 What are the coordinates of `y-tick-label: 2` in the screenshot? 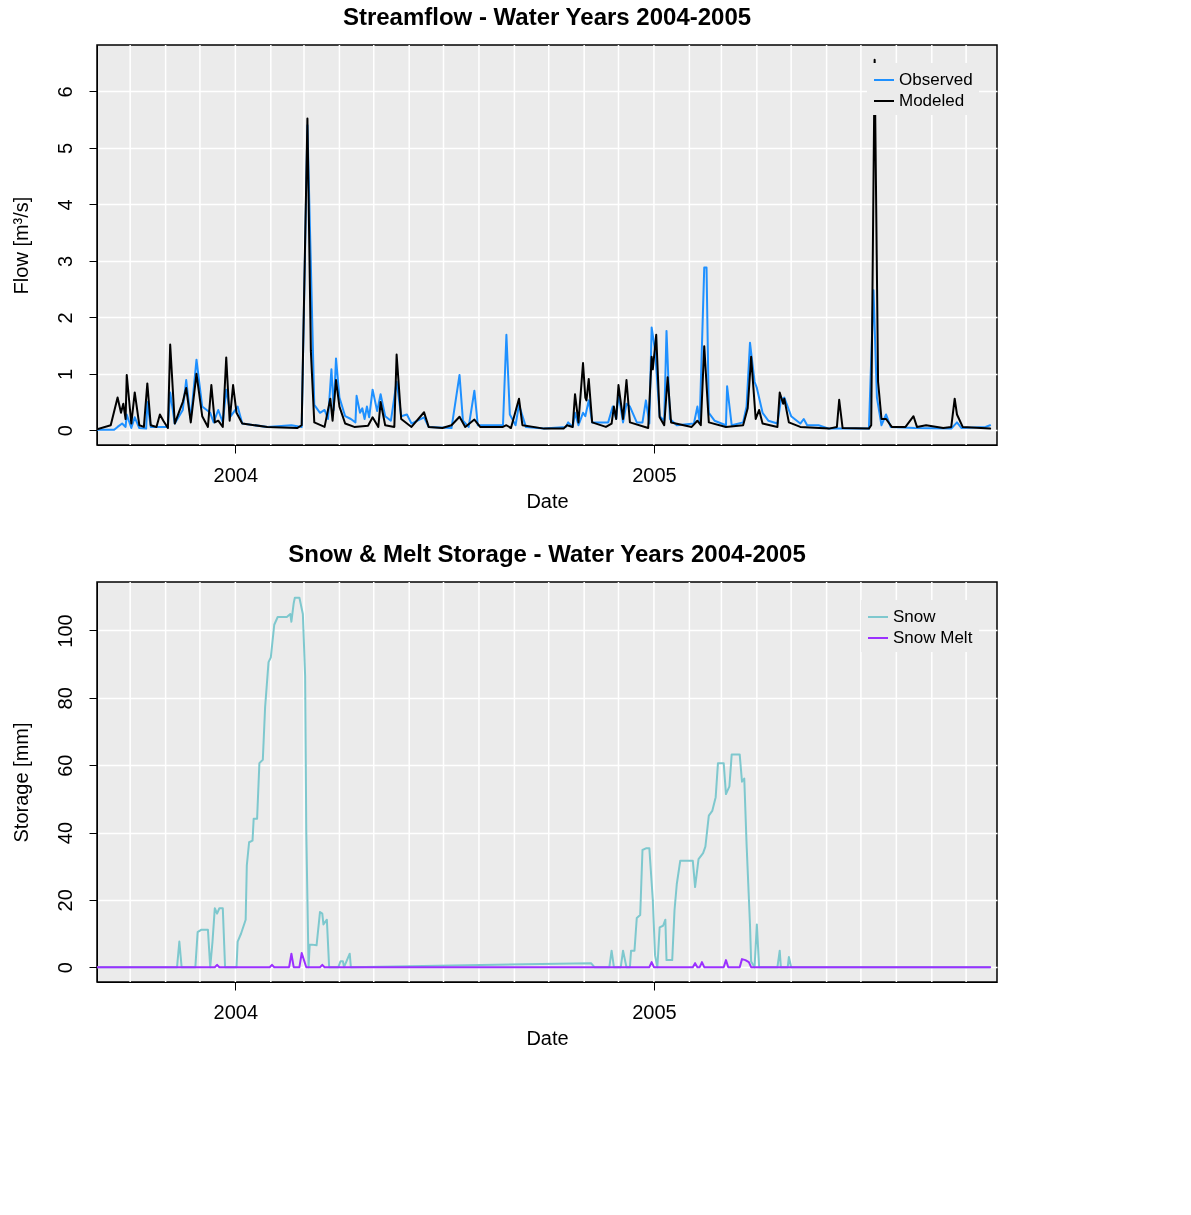 It's located at (64, 318).